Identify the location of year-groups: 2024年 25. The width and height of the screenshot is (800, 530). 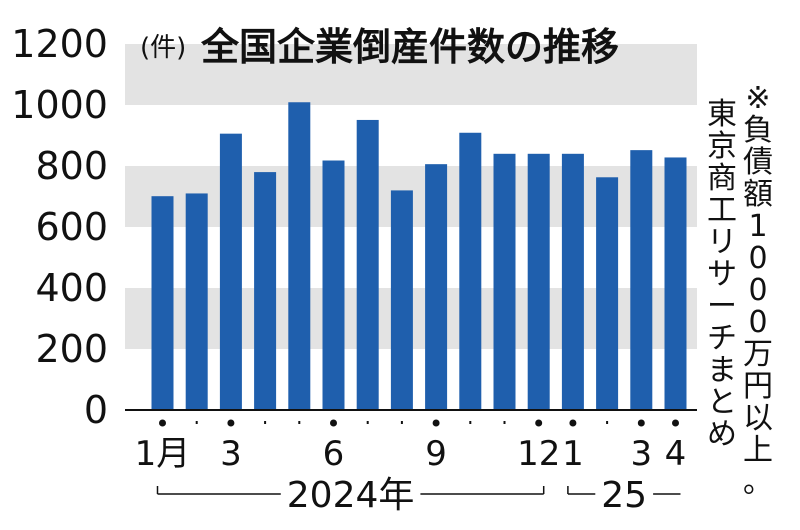
(418, 495).